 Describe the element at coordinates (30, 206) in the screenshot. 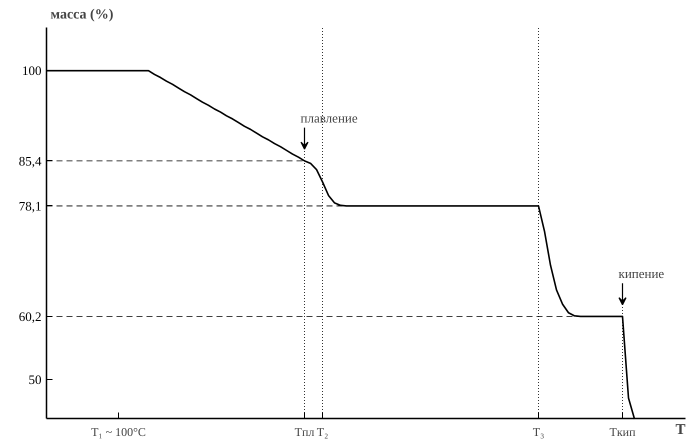

I see `y-tick-label: 78,1` at that location.